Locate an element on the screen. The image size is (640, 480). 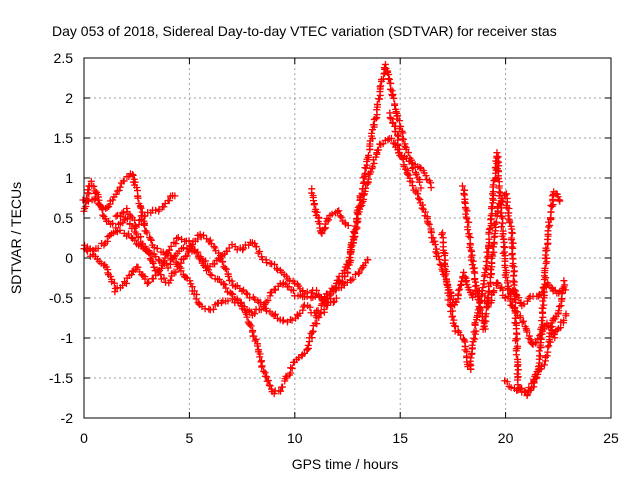
y-tick-label: -1 is located at coordinates (67, 338).